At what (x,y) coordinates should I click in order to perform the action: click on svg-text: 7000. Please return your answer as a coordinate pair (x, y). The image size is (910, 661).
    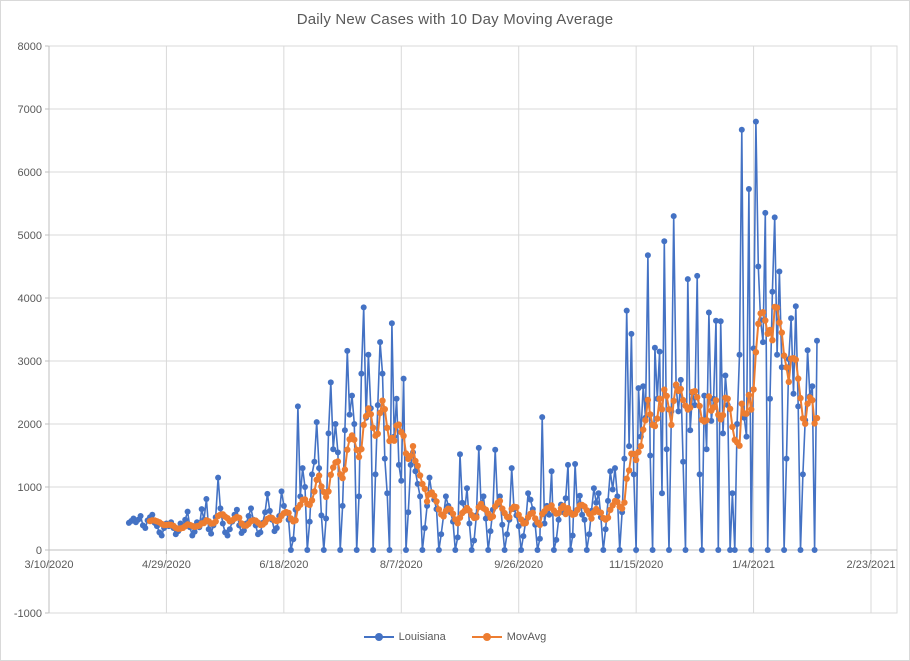
    Looking at the image, I should click on (30, 110).